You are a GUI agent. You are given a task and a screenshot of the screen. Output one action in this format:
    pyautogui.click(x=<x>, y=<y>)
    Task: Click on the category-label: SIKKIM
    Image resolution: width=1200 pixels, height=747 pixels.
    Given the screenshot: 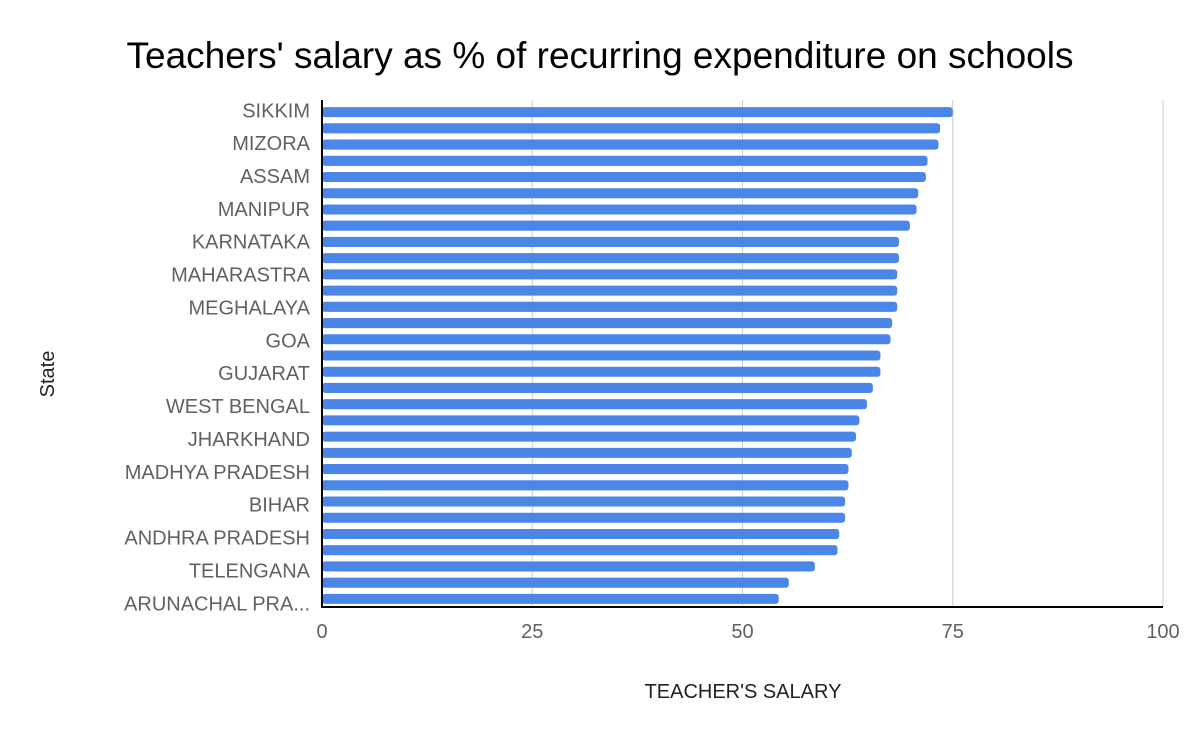 What is the action you would take?
    pyautogui.click(x=276, y=111)
    